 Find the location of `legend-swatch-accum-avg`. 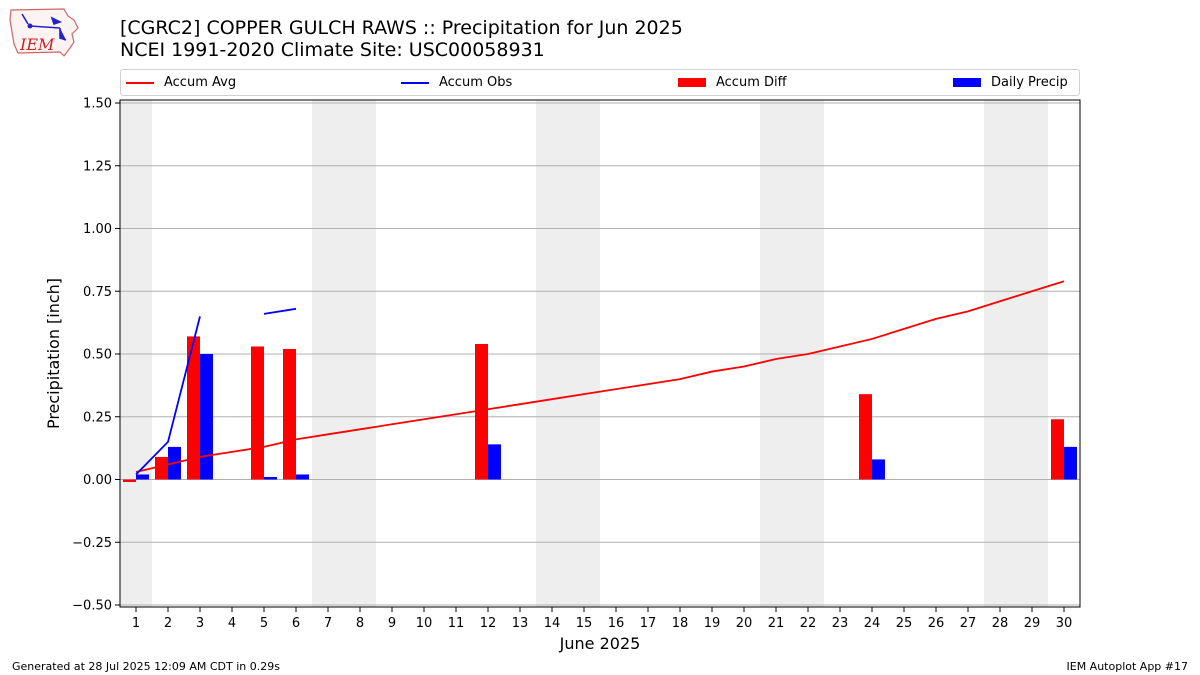

legend-swatch-accum-avg is located at coordinates (140, 82).